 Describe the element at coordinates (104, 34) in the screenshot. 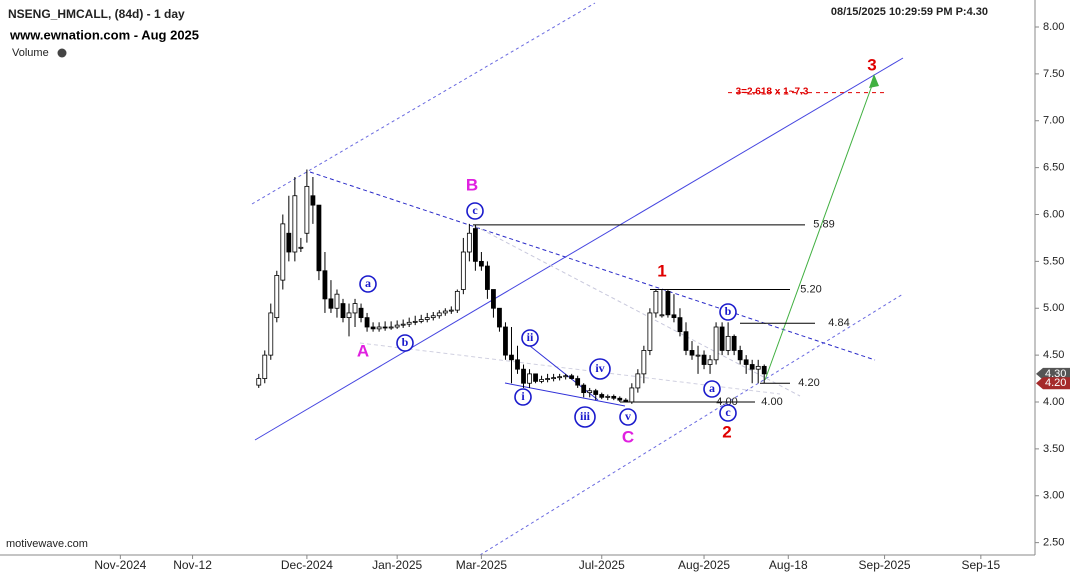

I see `subtitle: www.ewnation.com - Aug 2025` at that location.